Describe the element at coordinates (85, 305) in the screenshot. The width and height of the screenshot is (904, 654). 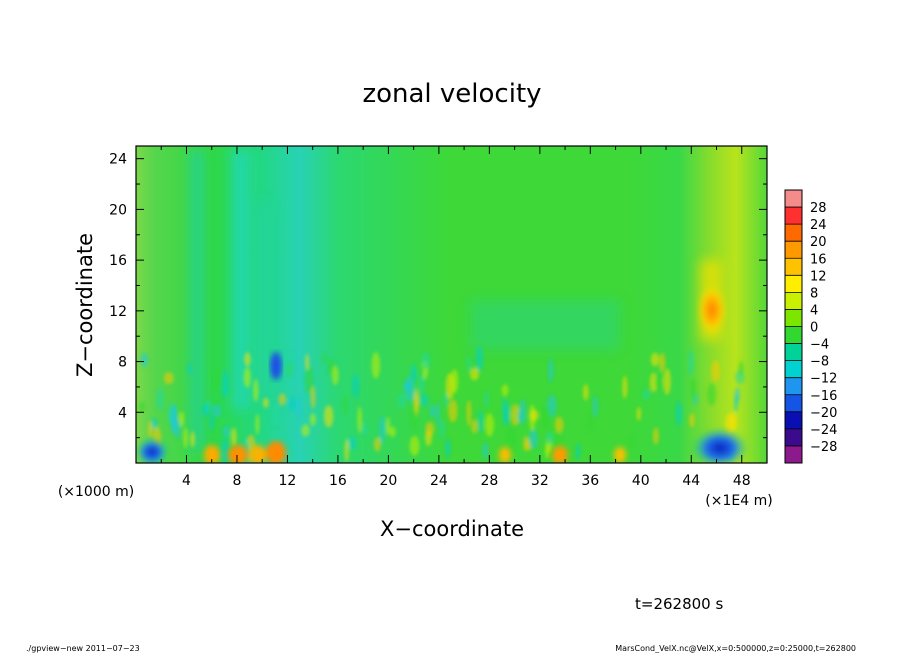
I see `y-axis-label: Z−coordinate` at that location.